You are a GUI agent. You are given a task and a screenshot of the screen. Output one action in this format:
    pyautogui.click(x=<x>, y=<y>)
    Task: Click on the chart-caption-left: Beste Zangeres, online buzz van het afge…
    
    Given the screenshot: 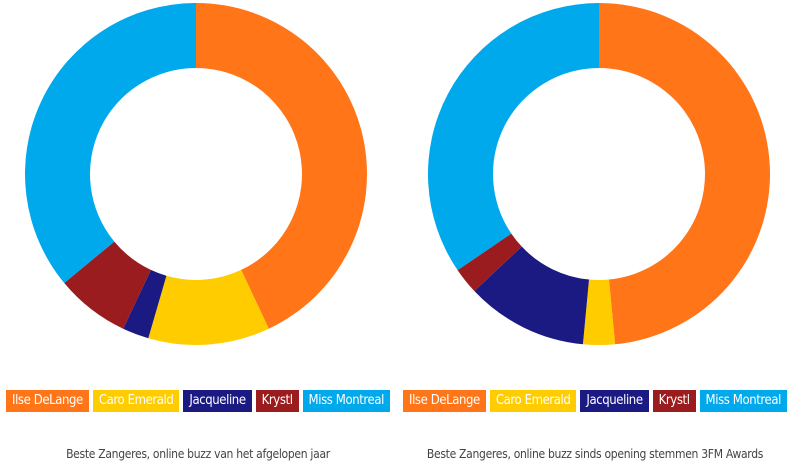 What is the action you would take?
    pyautogui.click(x=198, y=454)
    